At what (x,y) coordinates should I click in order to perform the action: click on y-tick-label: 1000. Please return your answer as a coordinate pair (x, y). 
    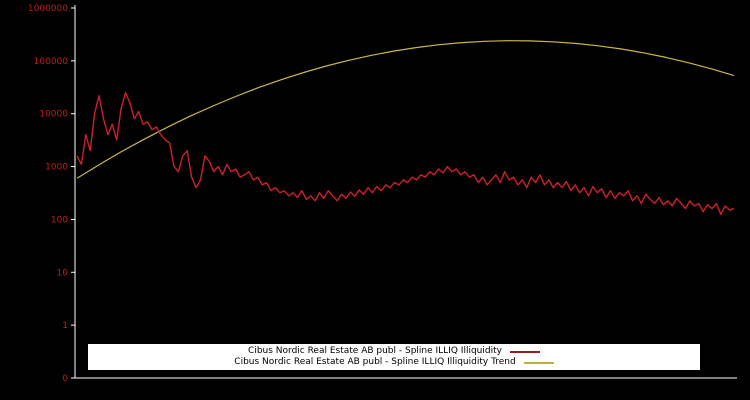
    Looking at the image, I should click on (56, 168).